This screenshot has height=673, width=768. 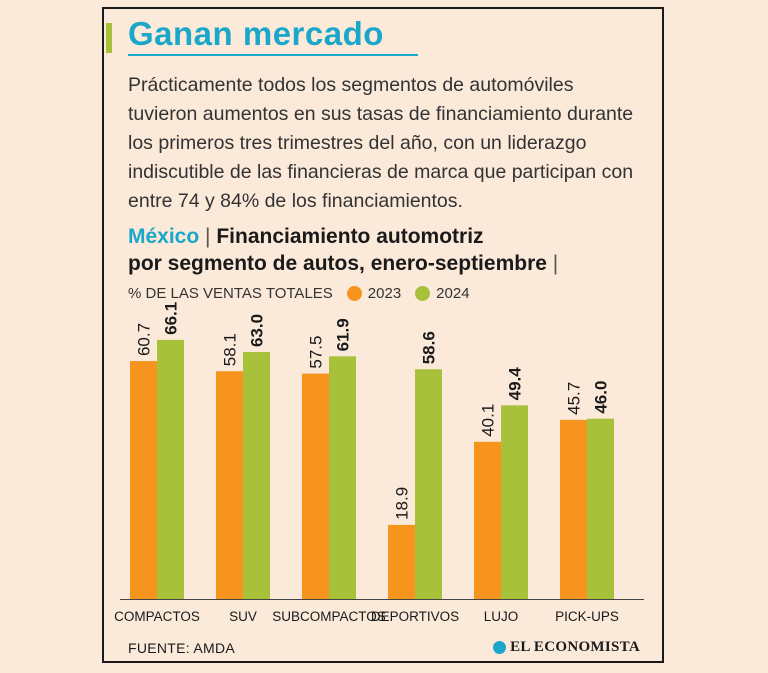 What do you see at coordinates (601, 397) in the screenshot?
I see `value-label-2024-pick-ups: 46.0` at bounding box center [601, 397].